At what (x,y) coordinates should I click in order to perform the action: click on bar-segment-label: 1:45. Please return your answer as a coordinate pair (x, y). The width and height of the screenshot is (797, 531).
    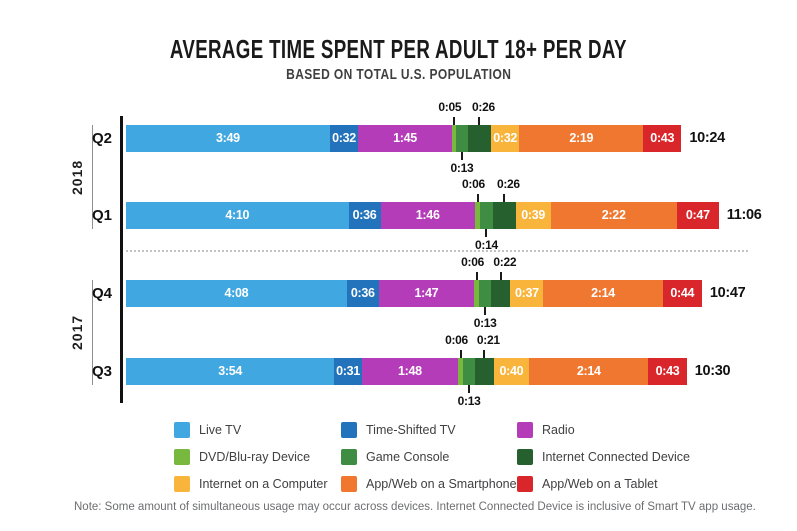
    Looking at the image, I should click on (405, 138).